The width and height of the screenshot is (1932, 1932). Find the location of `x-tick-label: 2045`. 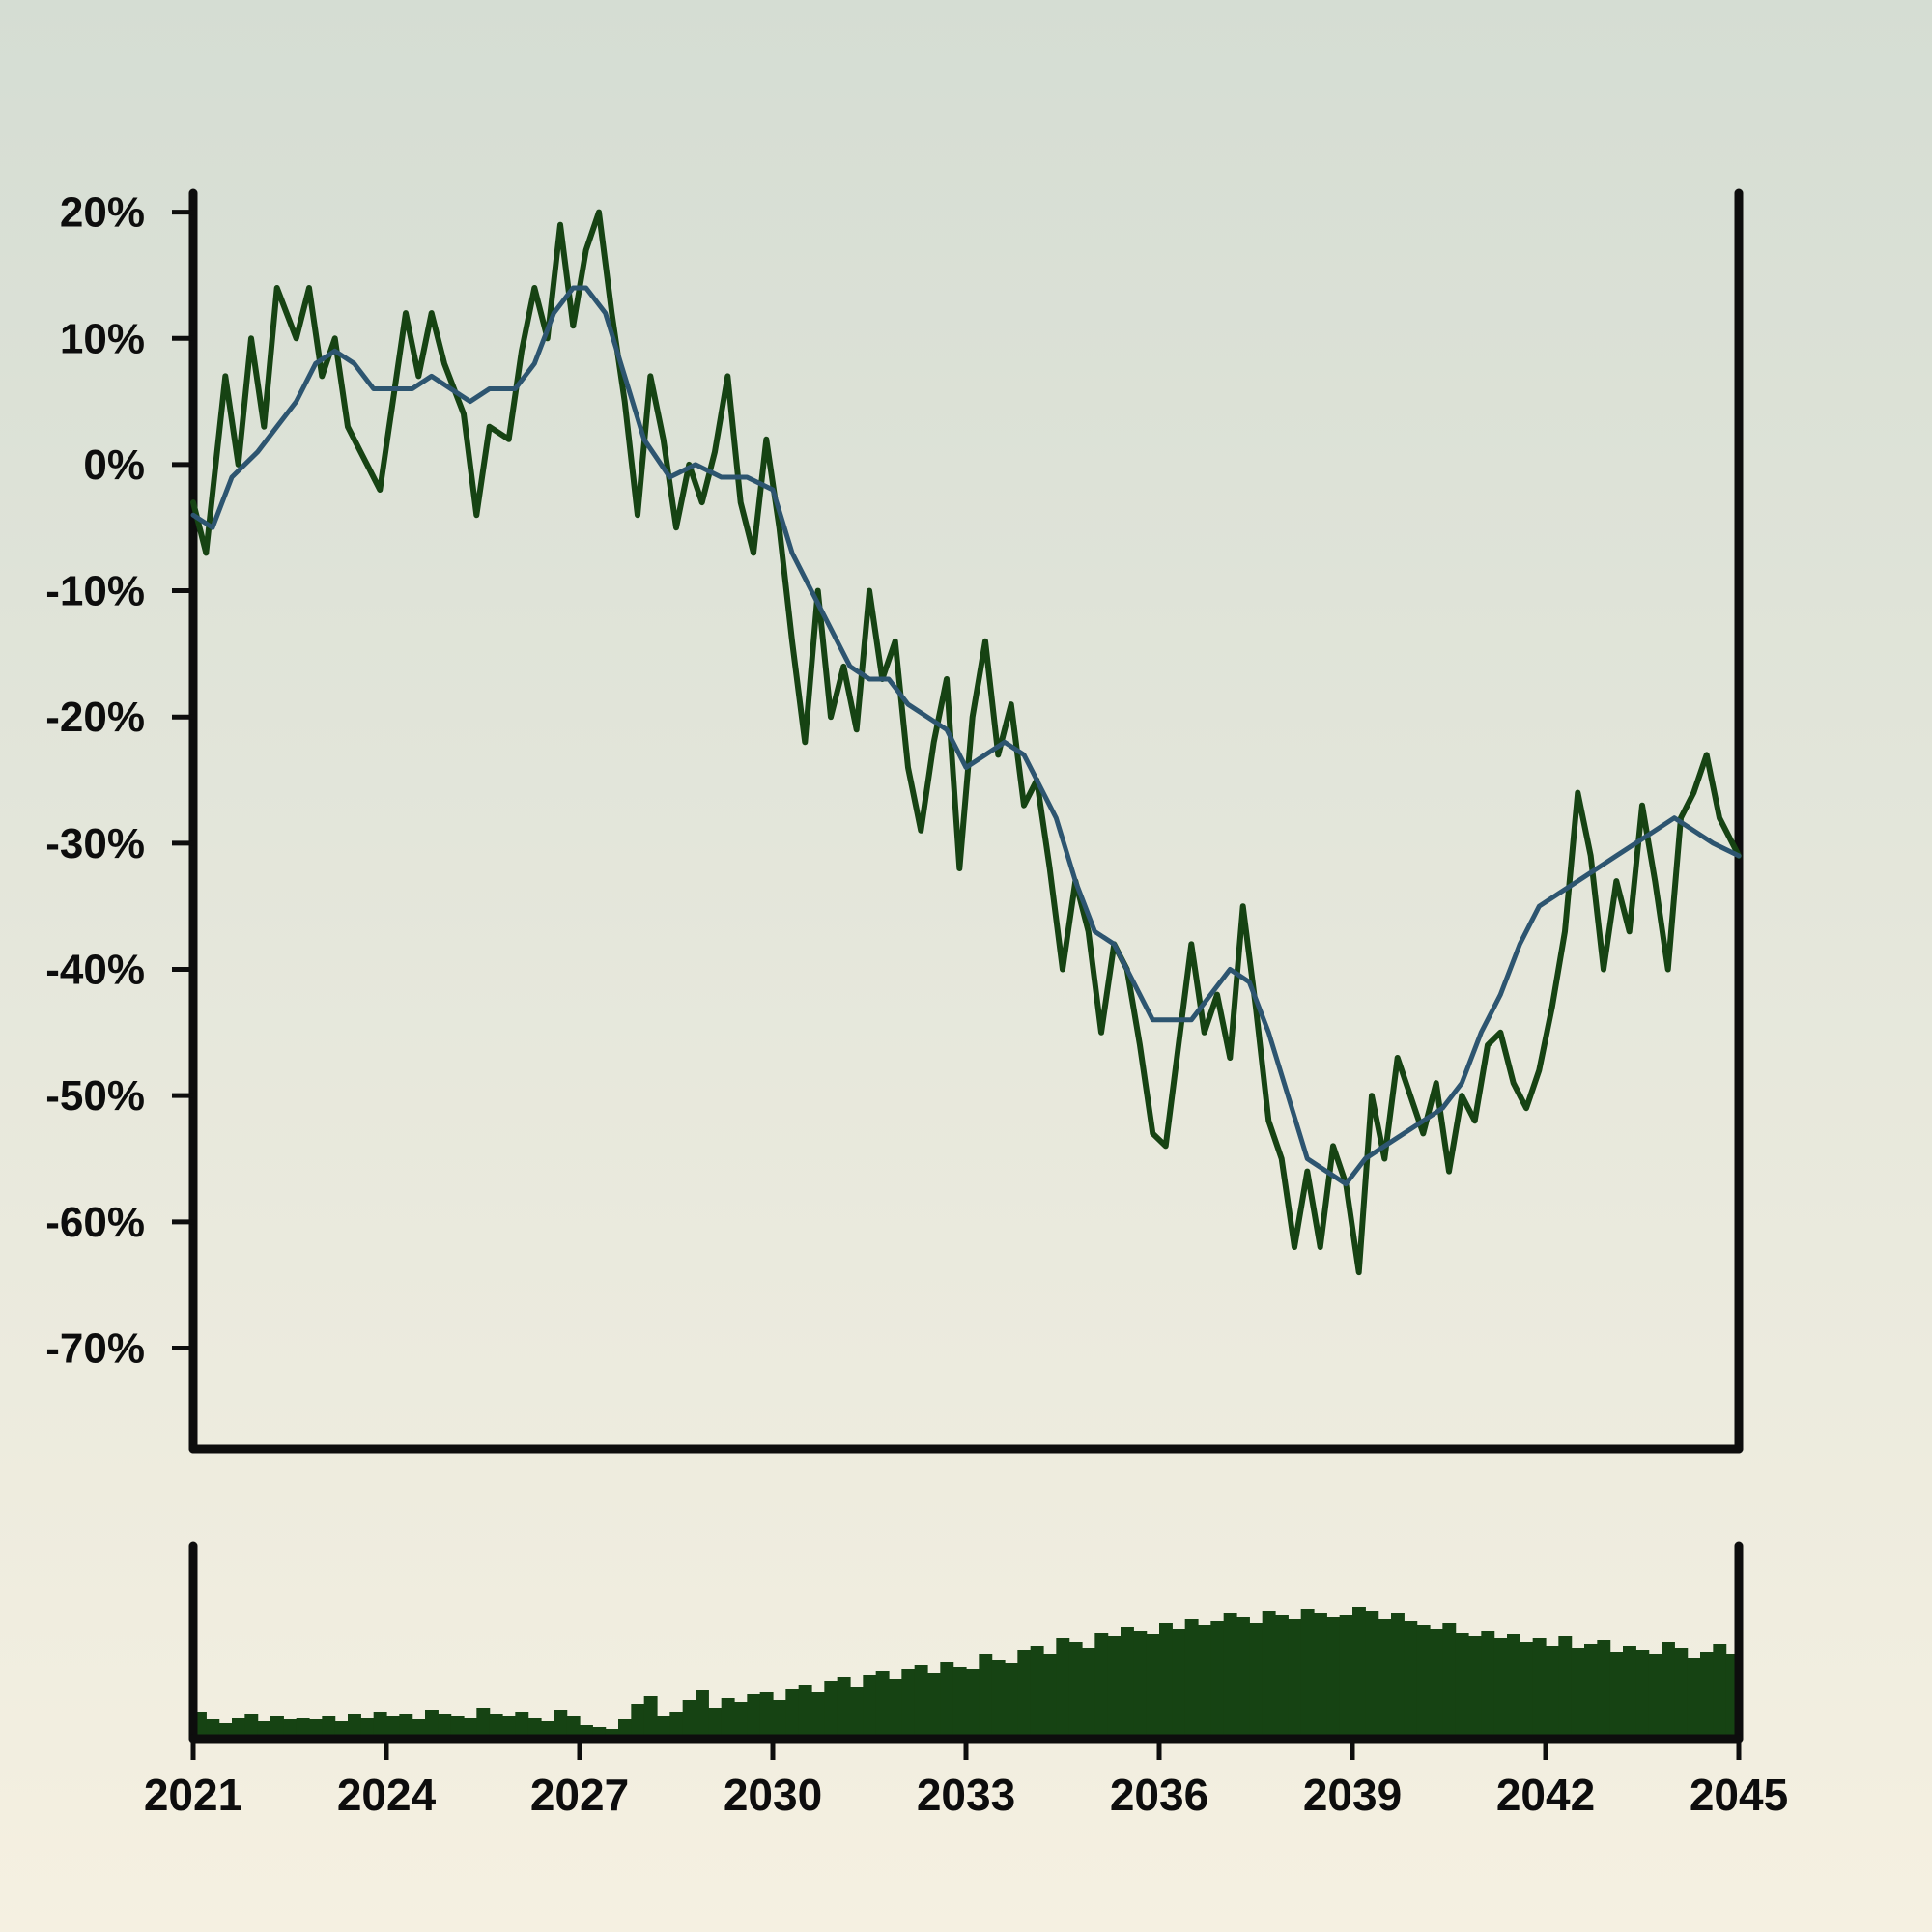

x-tick-label: 2045 is located at coordinates (1739, 1795).